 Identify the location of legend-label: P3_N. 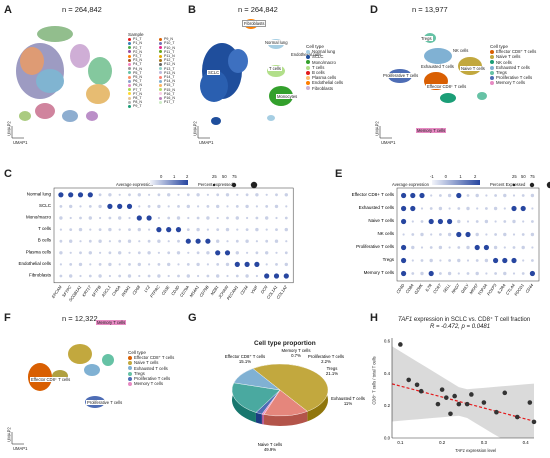
(137, 60).